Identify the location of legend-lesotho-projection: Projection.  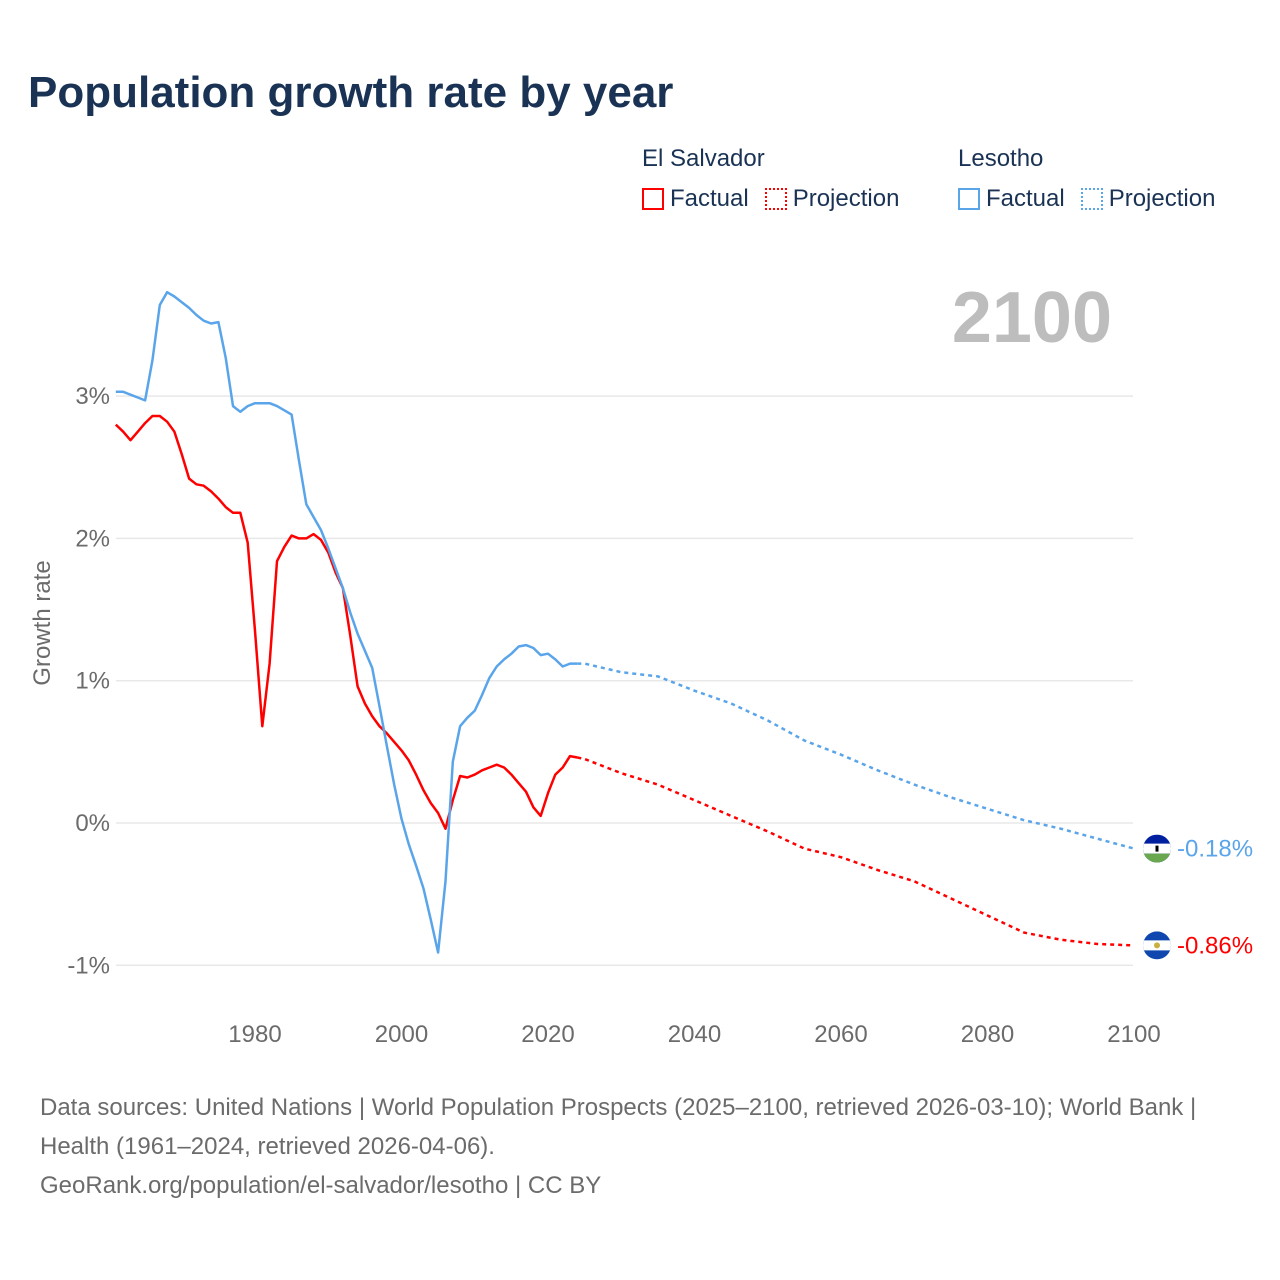
(1148, 199).